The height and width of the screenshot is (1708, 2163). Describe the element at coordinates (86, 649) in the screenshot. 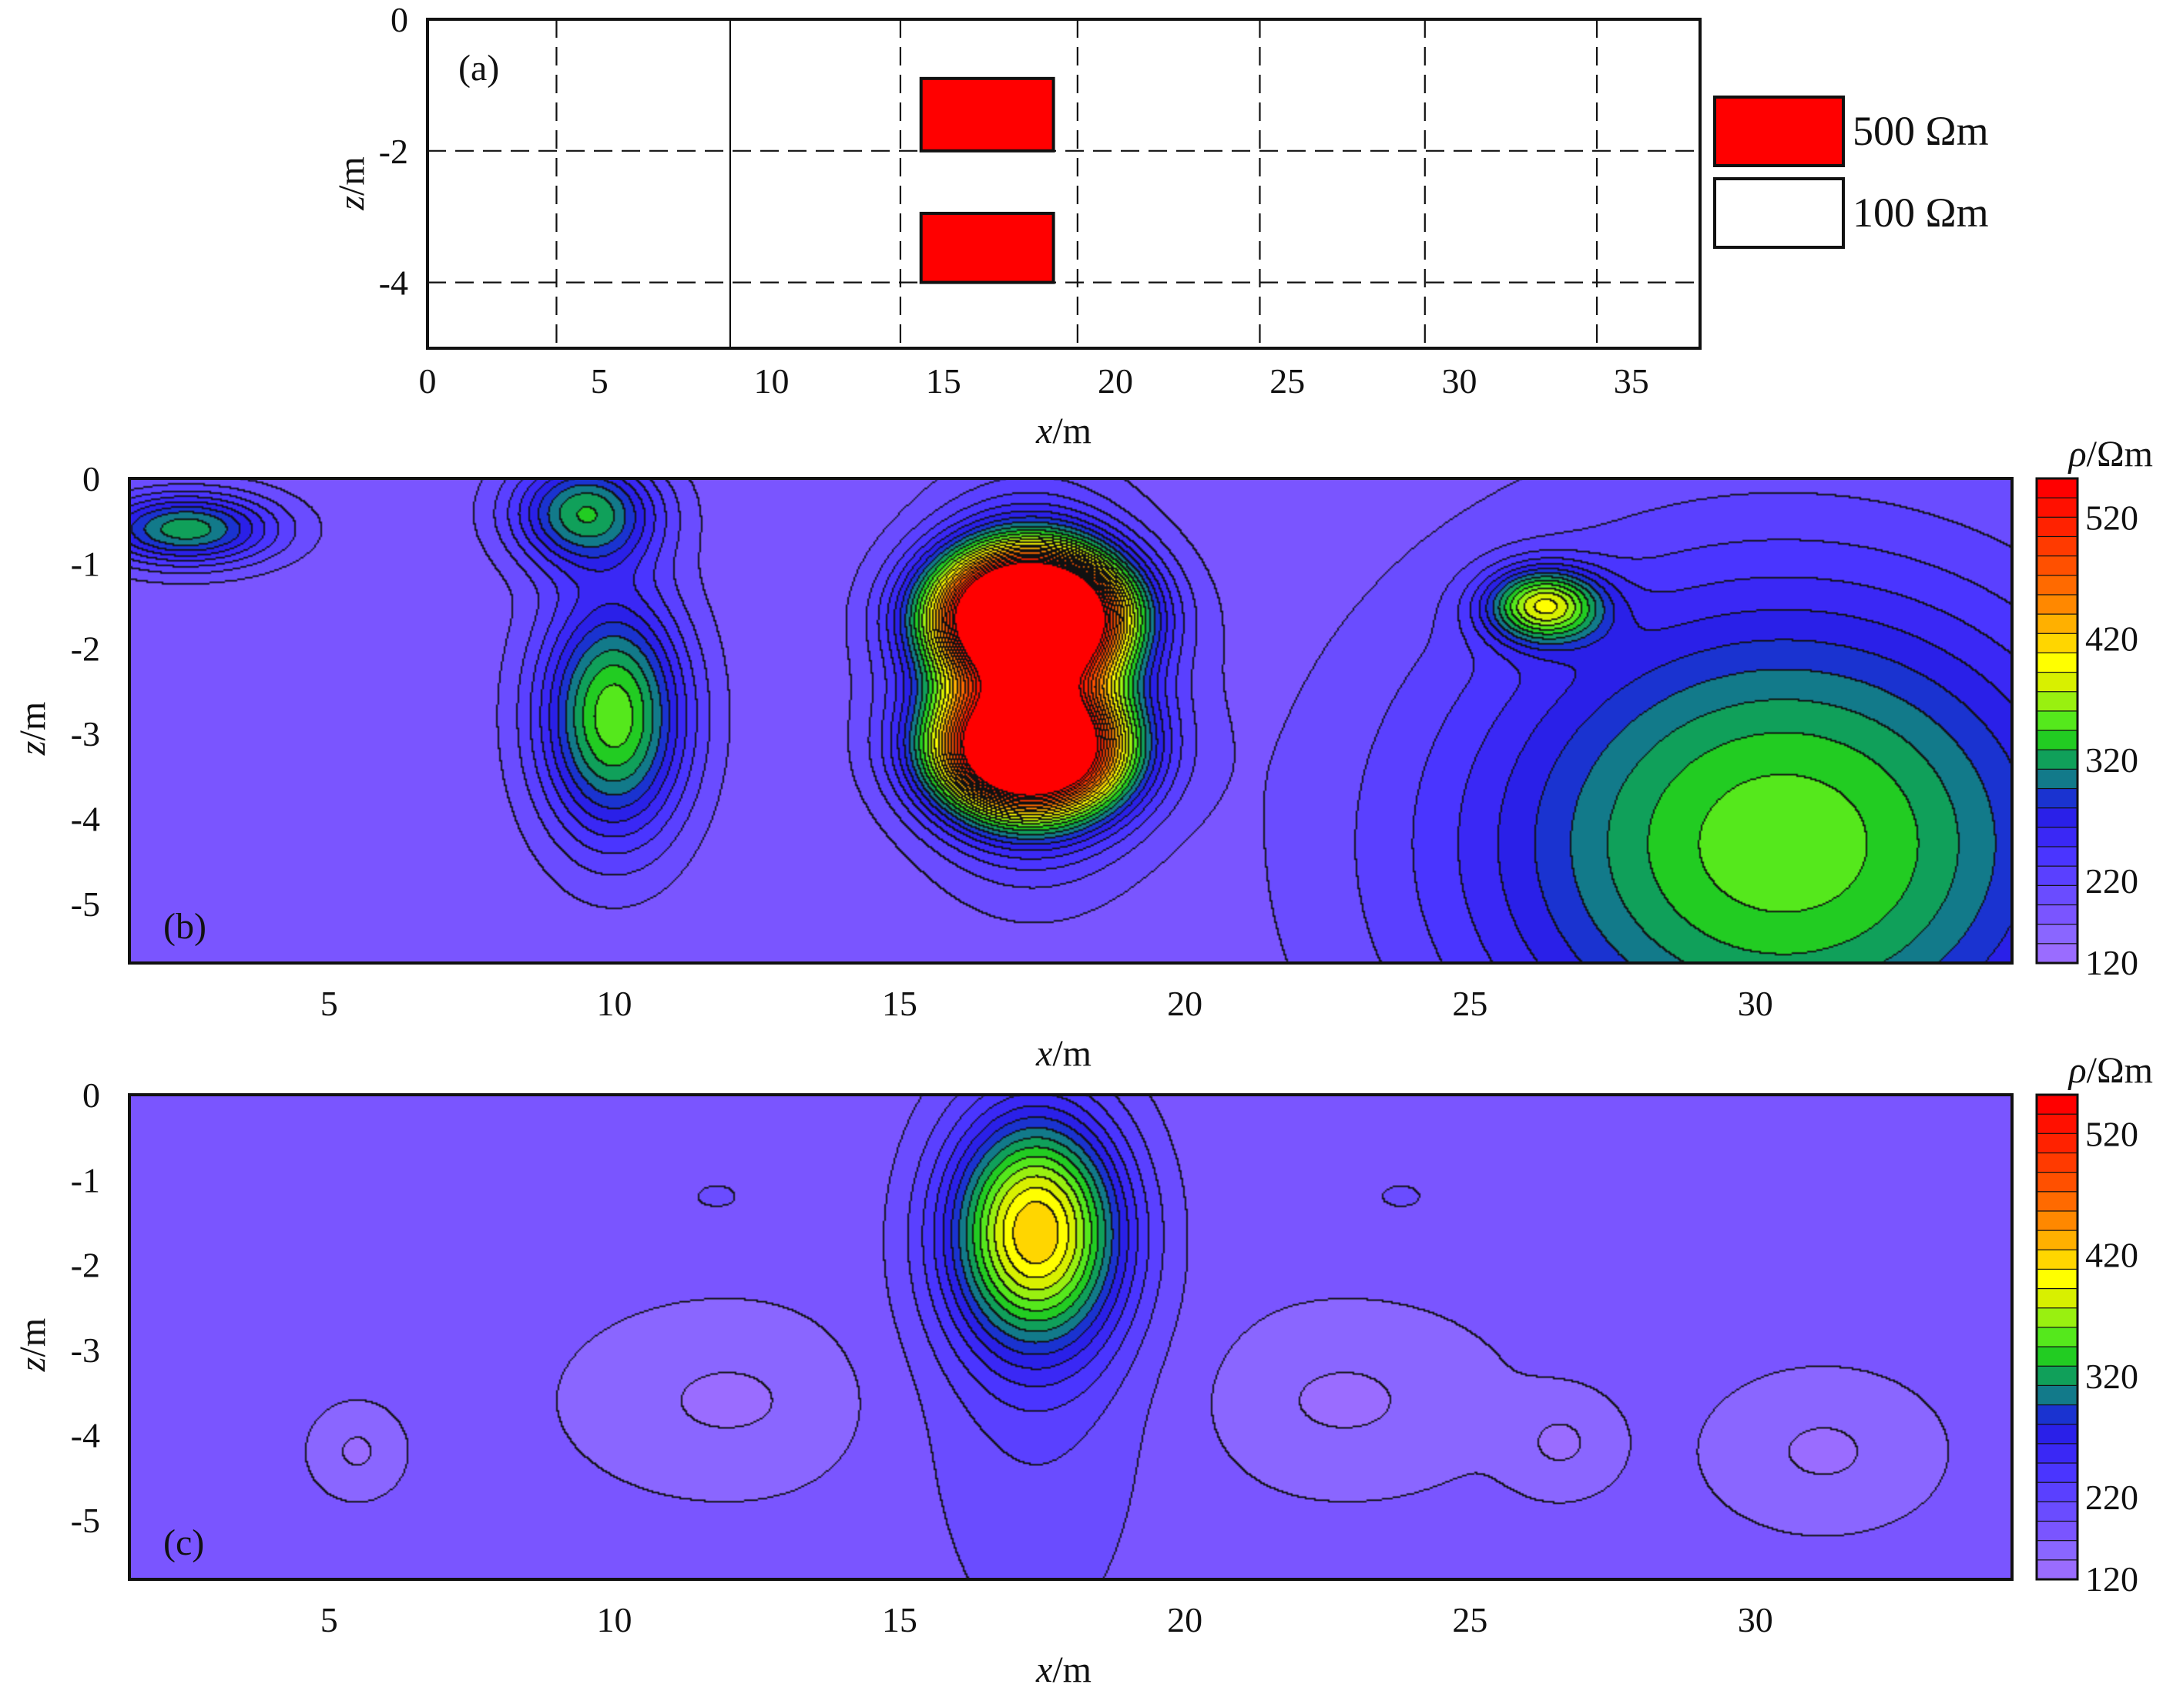

I see `y-tick-label: -2` at that location.